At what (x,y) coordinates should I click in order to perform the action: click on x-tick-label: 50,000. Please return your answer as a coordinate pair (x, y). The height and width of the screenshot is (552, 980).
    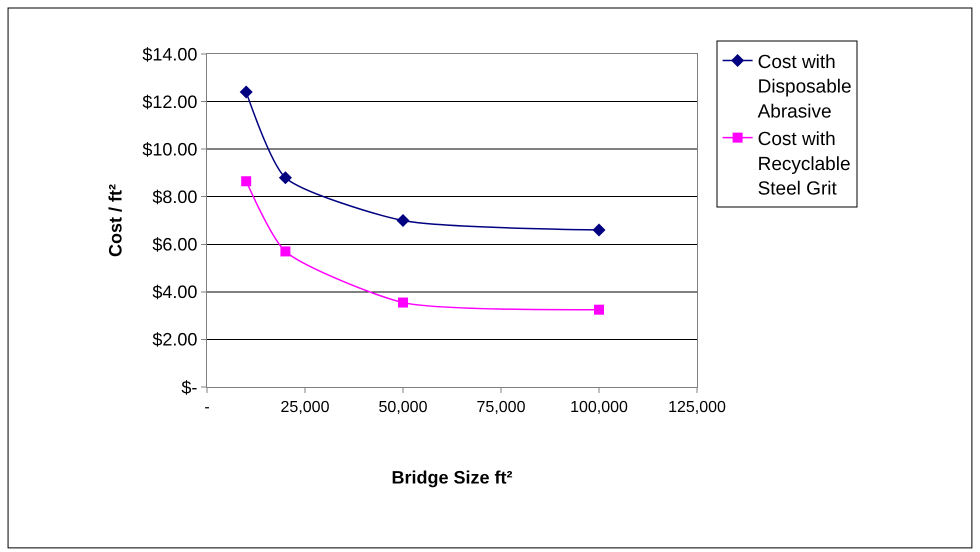
    Looking at the image, I should click on (403, 407).